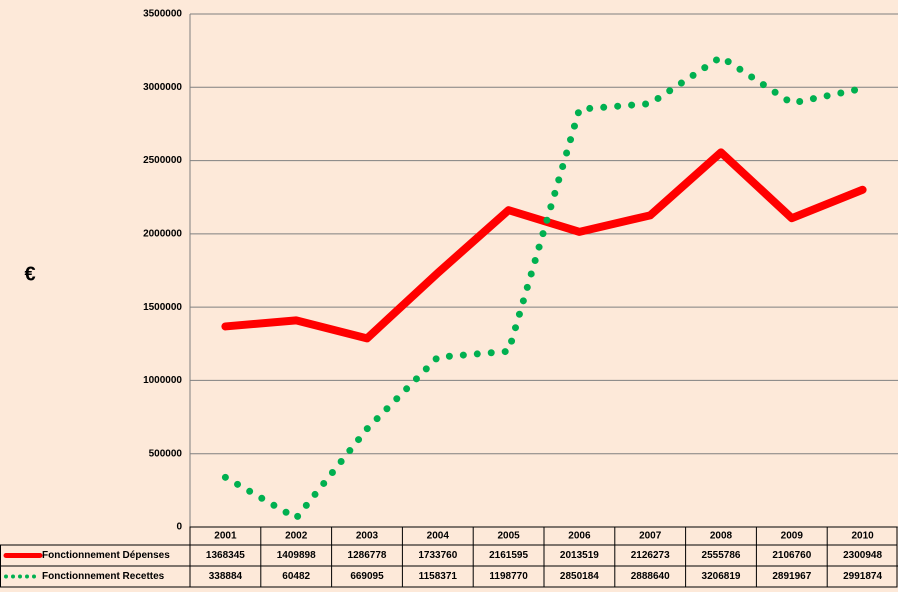  What do you see at coordinates (579, 576) in the screenshot?
I see `table-value: 2850184` at bounding box center [579, 576].